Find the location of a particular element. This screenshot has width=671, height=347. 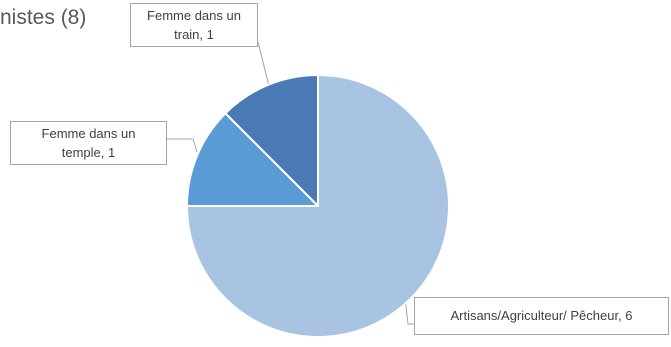

callout-label-artisans: Artisans/Agriculteur/ Pêcheur, 6 is located at coordinates (541, 316).